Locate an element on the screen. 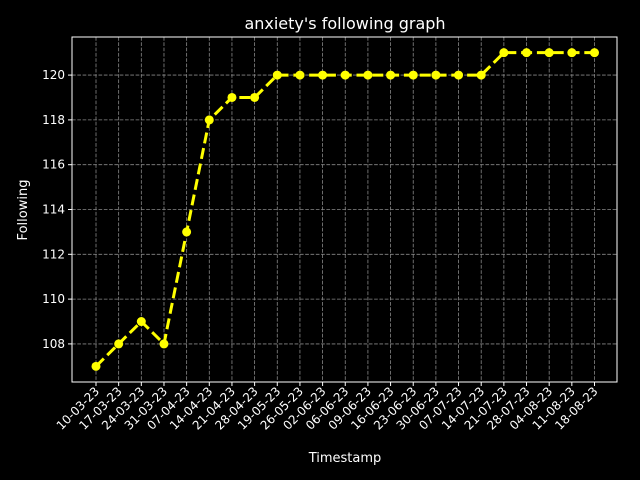 This screenshot has height=480, width=640. chart-title: anxiety's following graph is located at coordinates (344, 23).